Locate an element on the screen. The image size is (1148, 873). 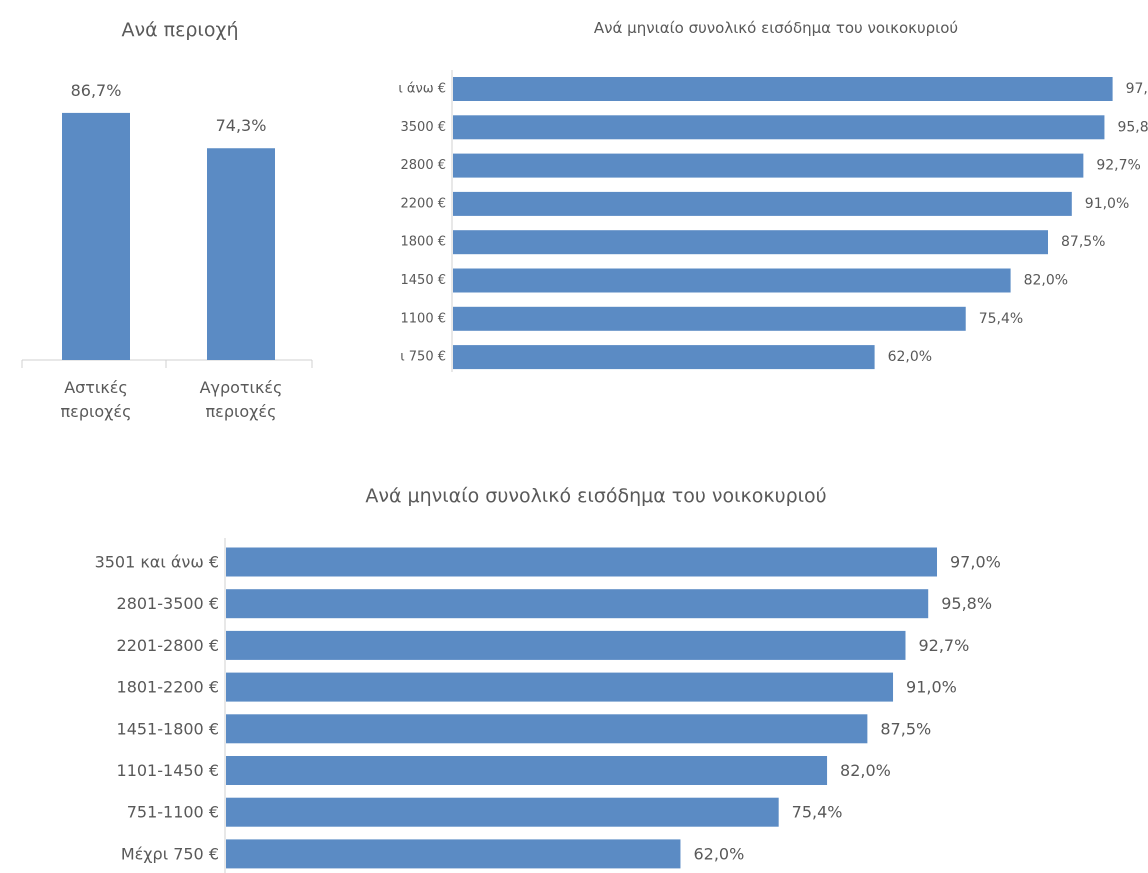
category-label-6: 1100 € is located at coordinates (424, 318).